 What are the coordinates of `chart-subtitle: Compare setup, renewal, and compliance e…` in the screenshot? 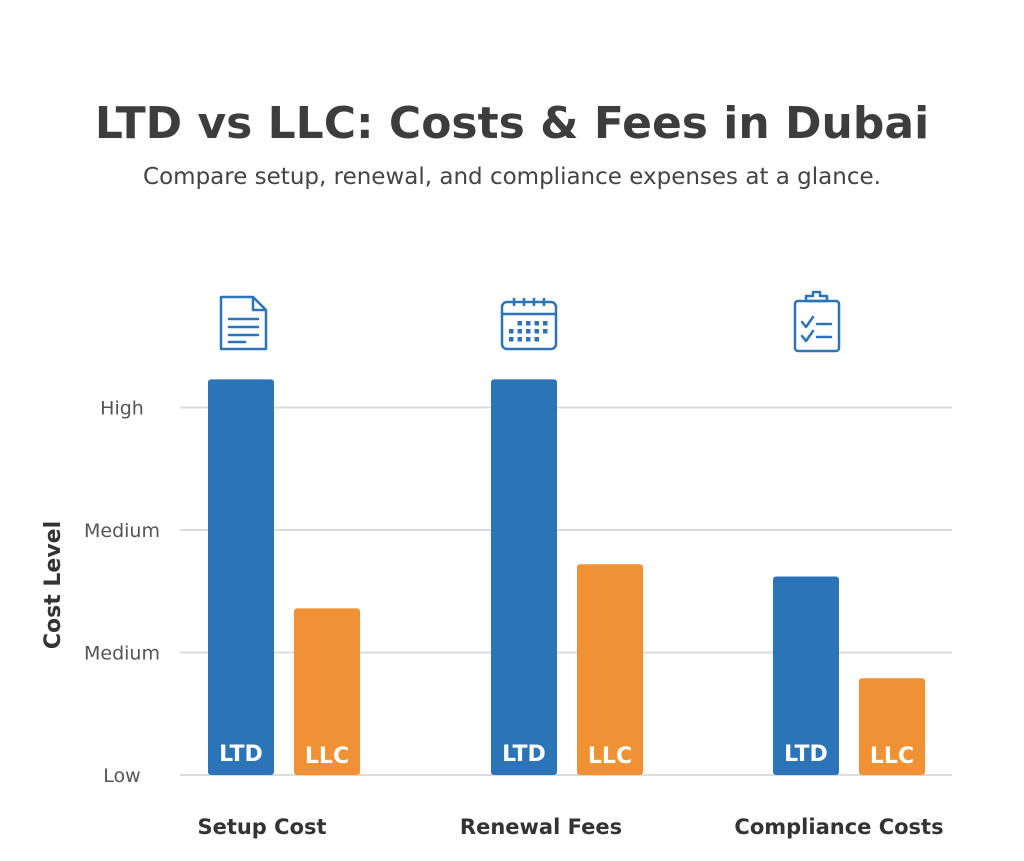 It's located at (512, 177).